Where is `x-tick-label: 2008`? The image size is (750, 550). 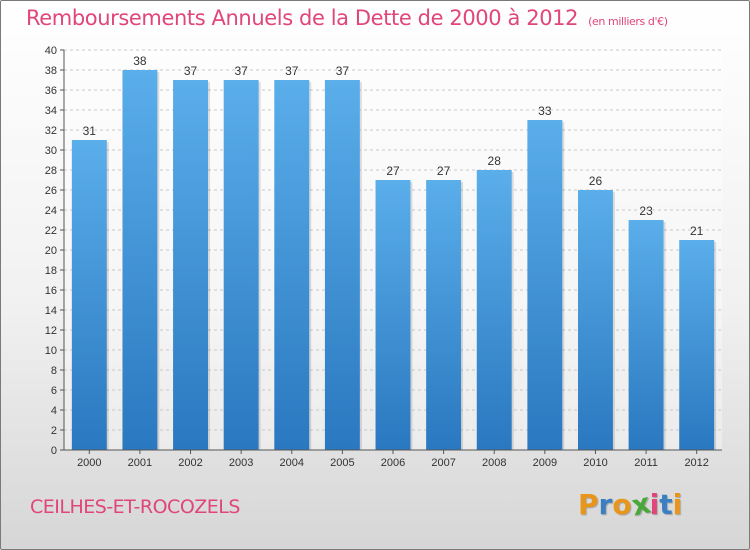
x-tick-label: 2008 is located at coordinates (494, 463).